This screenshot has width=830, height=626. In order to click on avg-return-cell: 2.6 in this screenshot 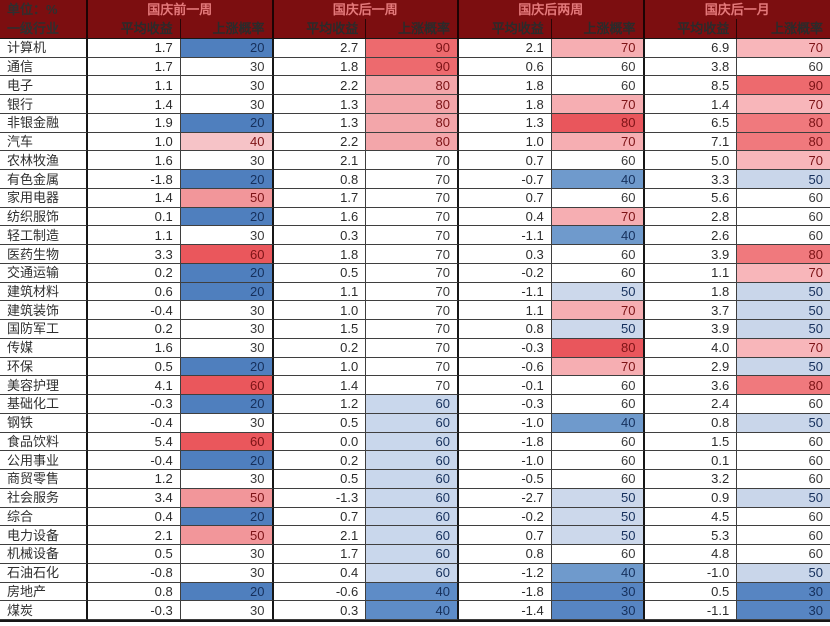, I will do `click(691, 236)`.